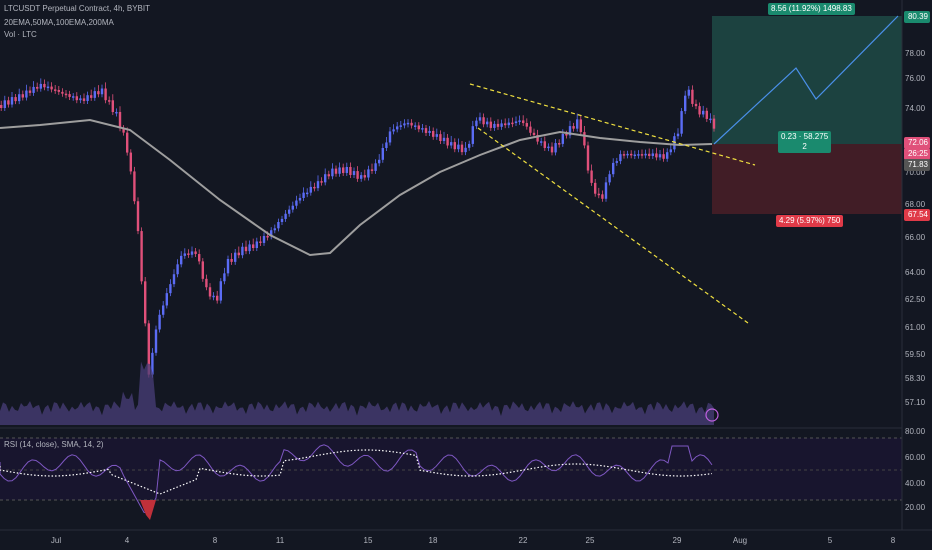  Describe the element at coordinates (805, 142) in the screenshot. I see `ratio-label: 0.23 · 58.275 2` at that location.